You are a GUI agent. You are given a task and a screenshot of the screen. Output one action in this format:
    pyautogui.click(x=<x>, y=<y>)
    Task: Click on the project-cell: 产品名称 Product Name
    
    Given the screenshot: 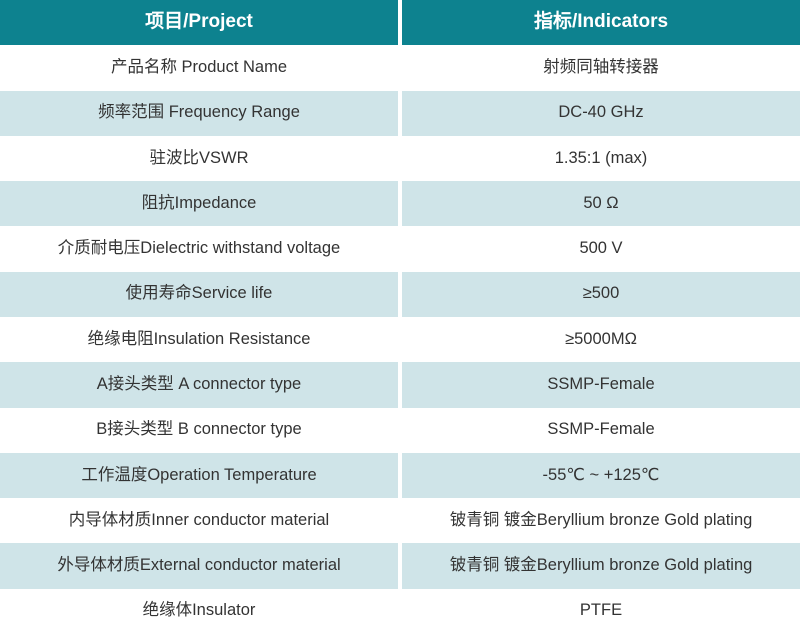 What is the action you would take?
    pyautogui.click(x=199, y=68)
    